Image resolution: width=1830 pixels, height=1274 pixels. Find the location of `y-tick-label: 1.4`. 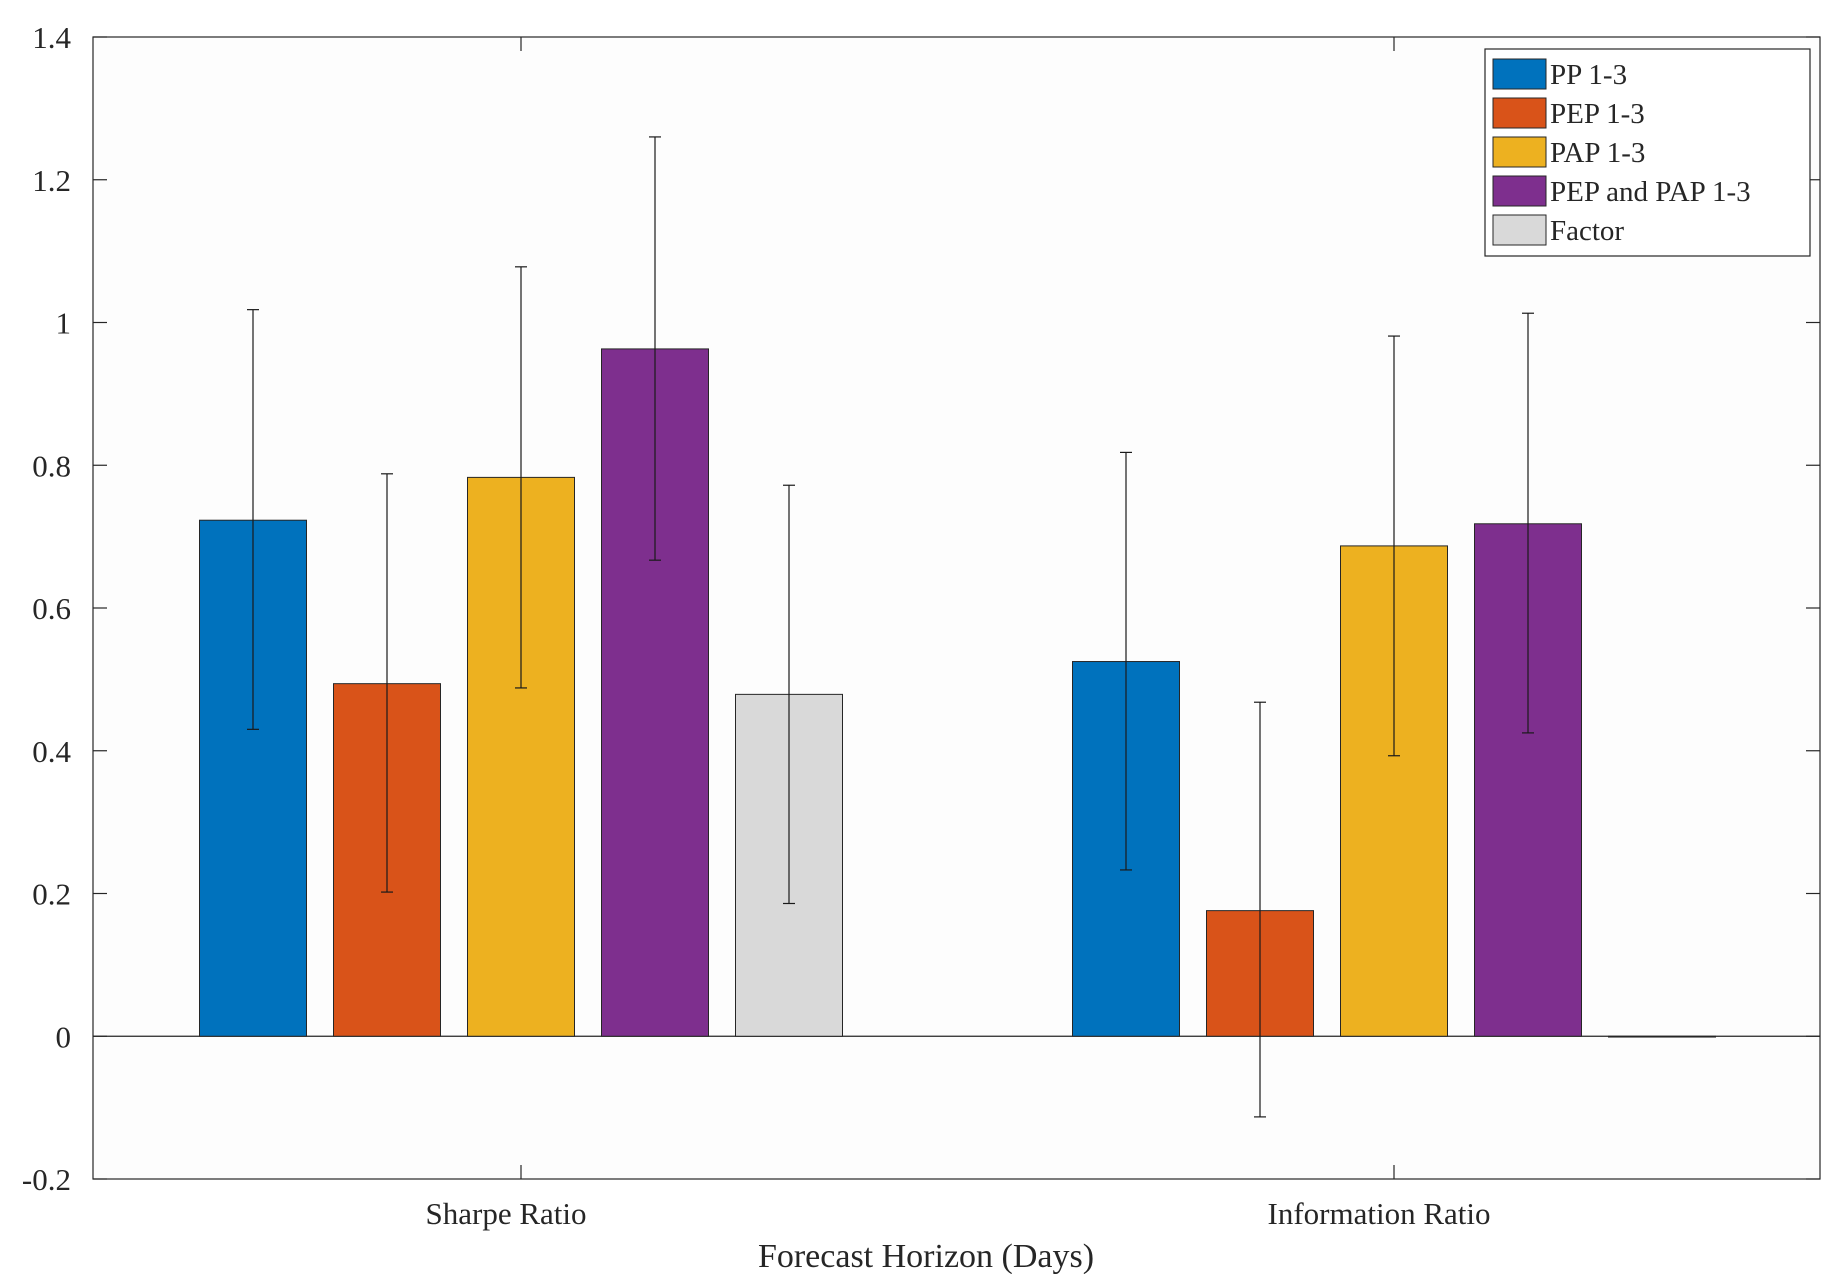

y-tick-label: 1.4 is located at coordinates (51, 37).